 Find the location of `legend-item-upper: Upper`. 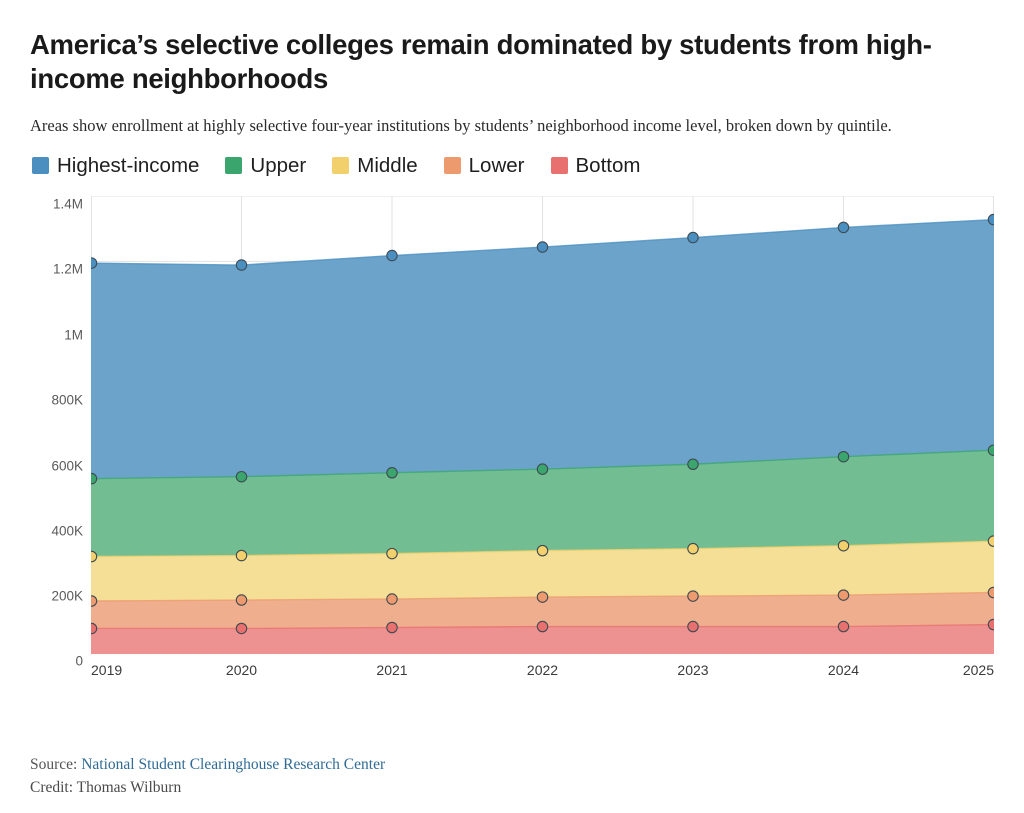

legend-item-upper: Upper is located at coordinates (265, 166).